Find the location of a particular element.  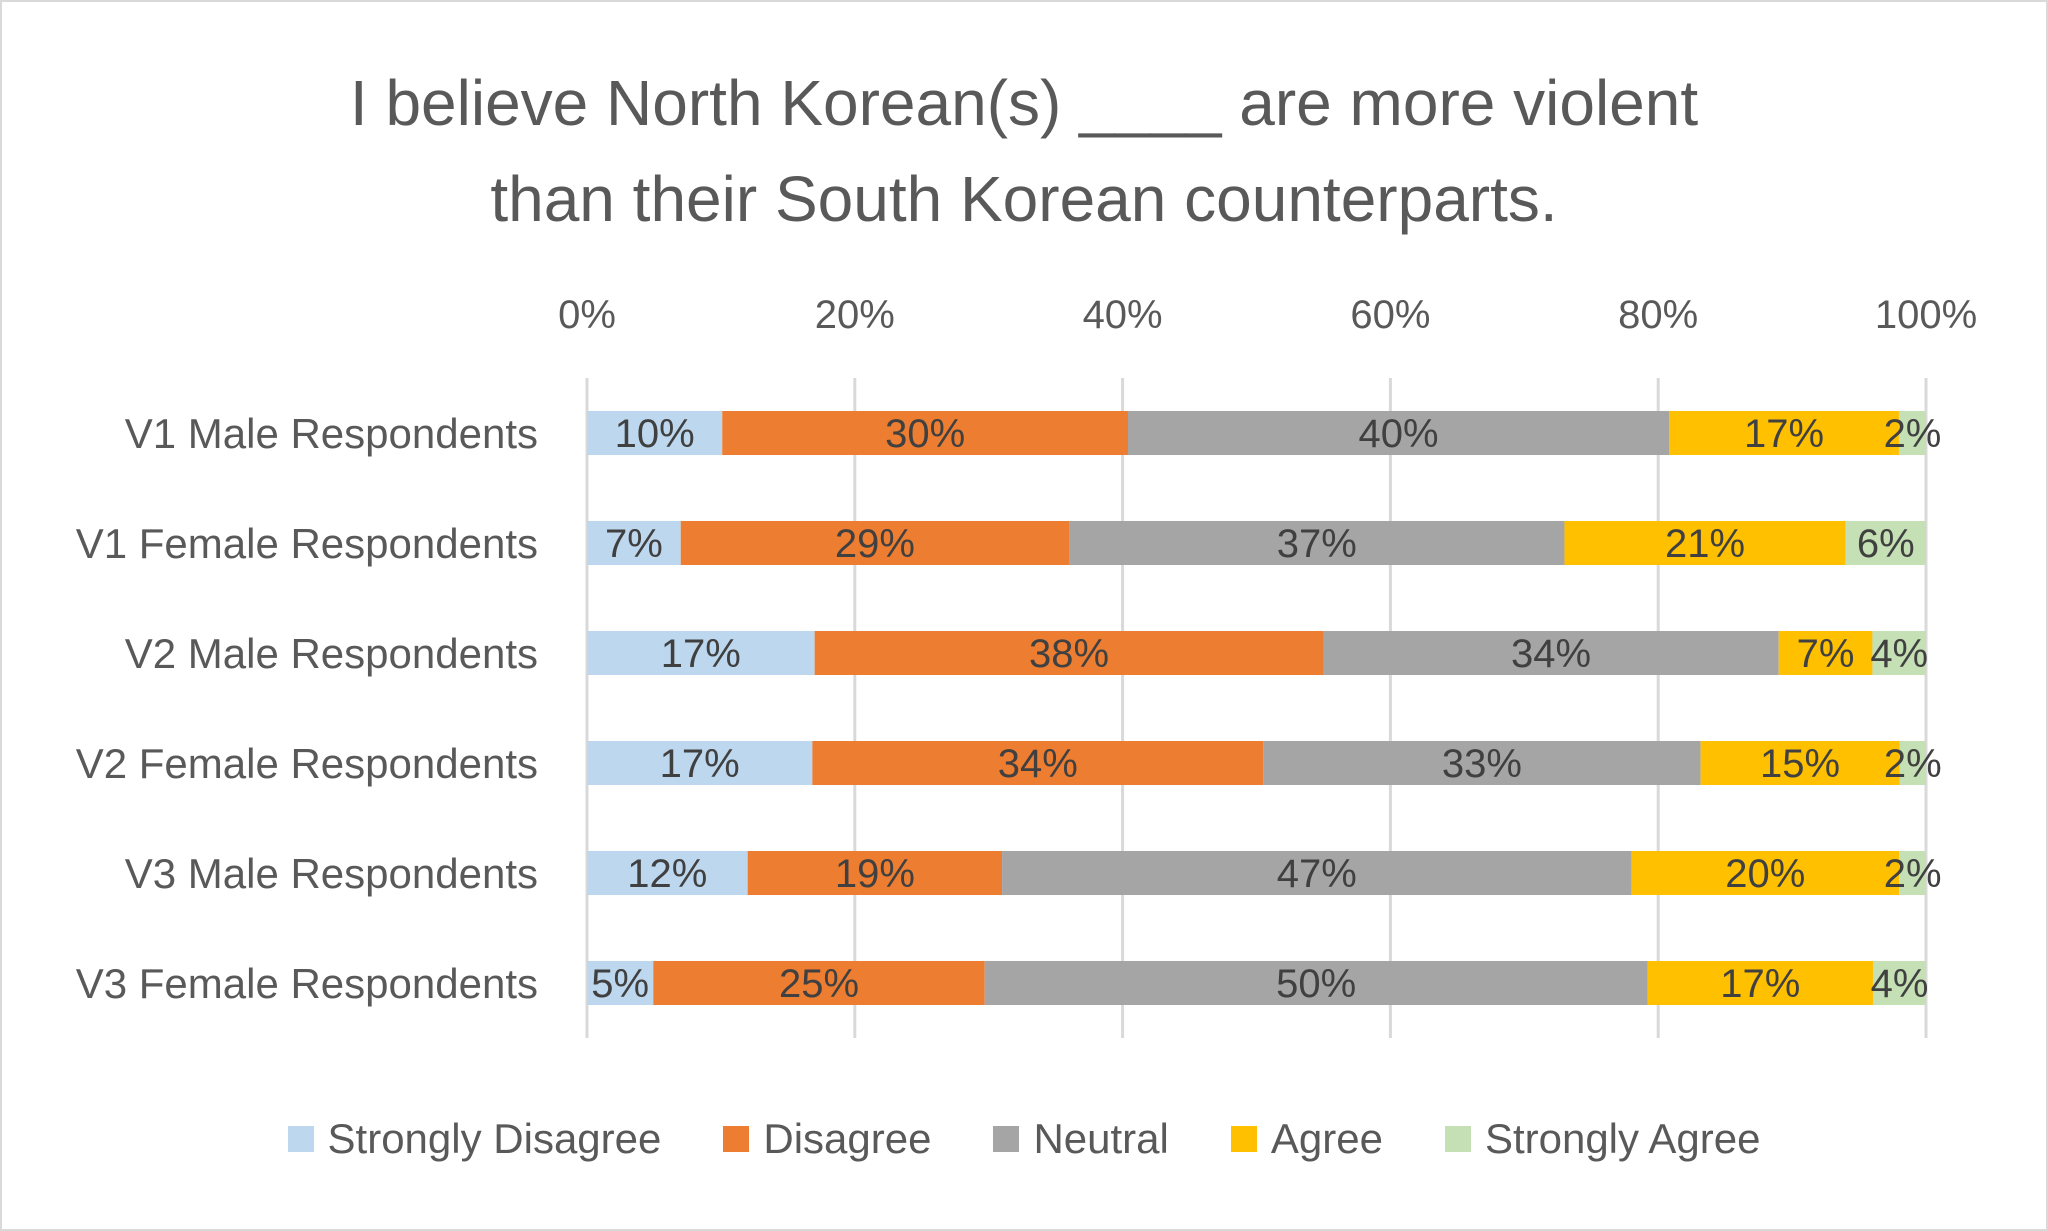

category-label: V2 Female Respondents is located at coordinates (307, 763).